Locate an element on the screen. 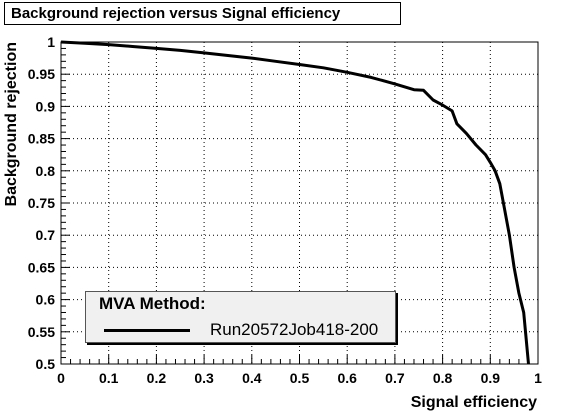 The height and width of the screenshot is (414, 567). x-tick-label: 0.6 is located at coordinates (347, 378).